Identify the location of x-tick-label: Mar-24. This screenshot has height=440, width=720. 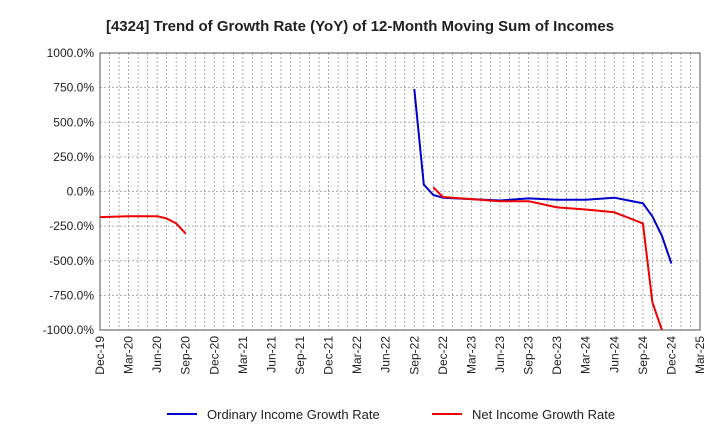
(586, 355).